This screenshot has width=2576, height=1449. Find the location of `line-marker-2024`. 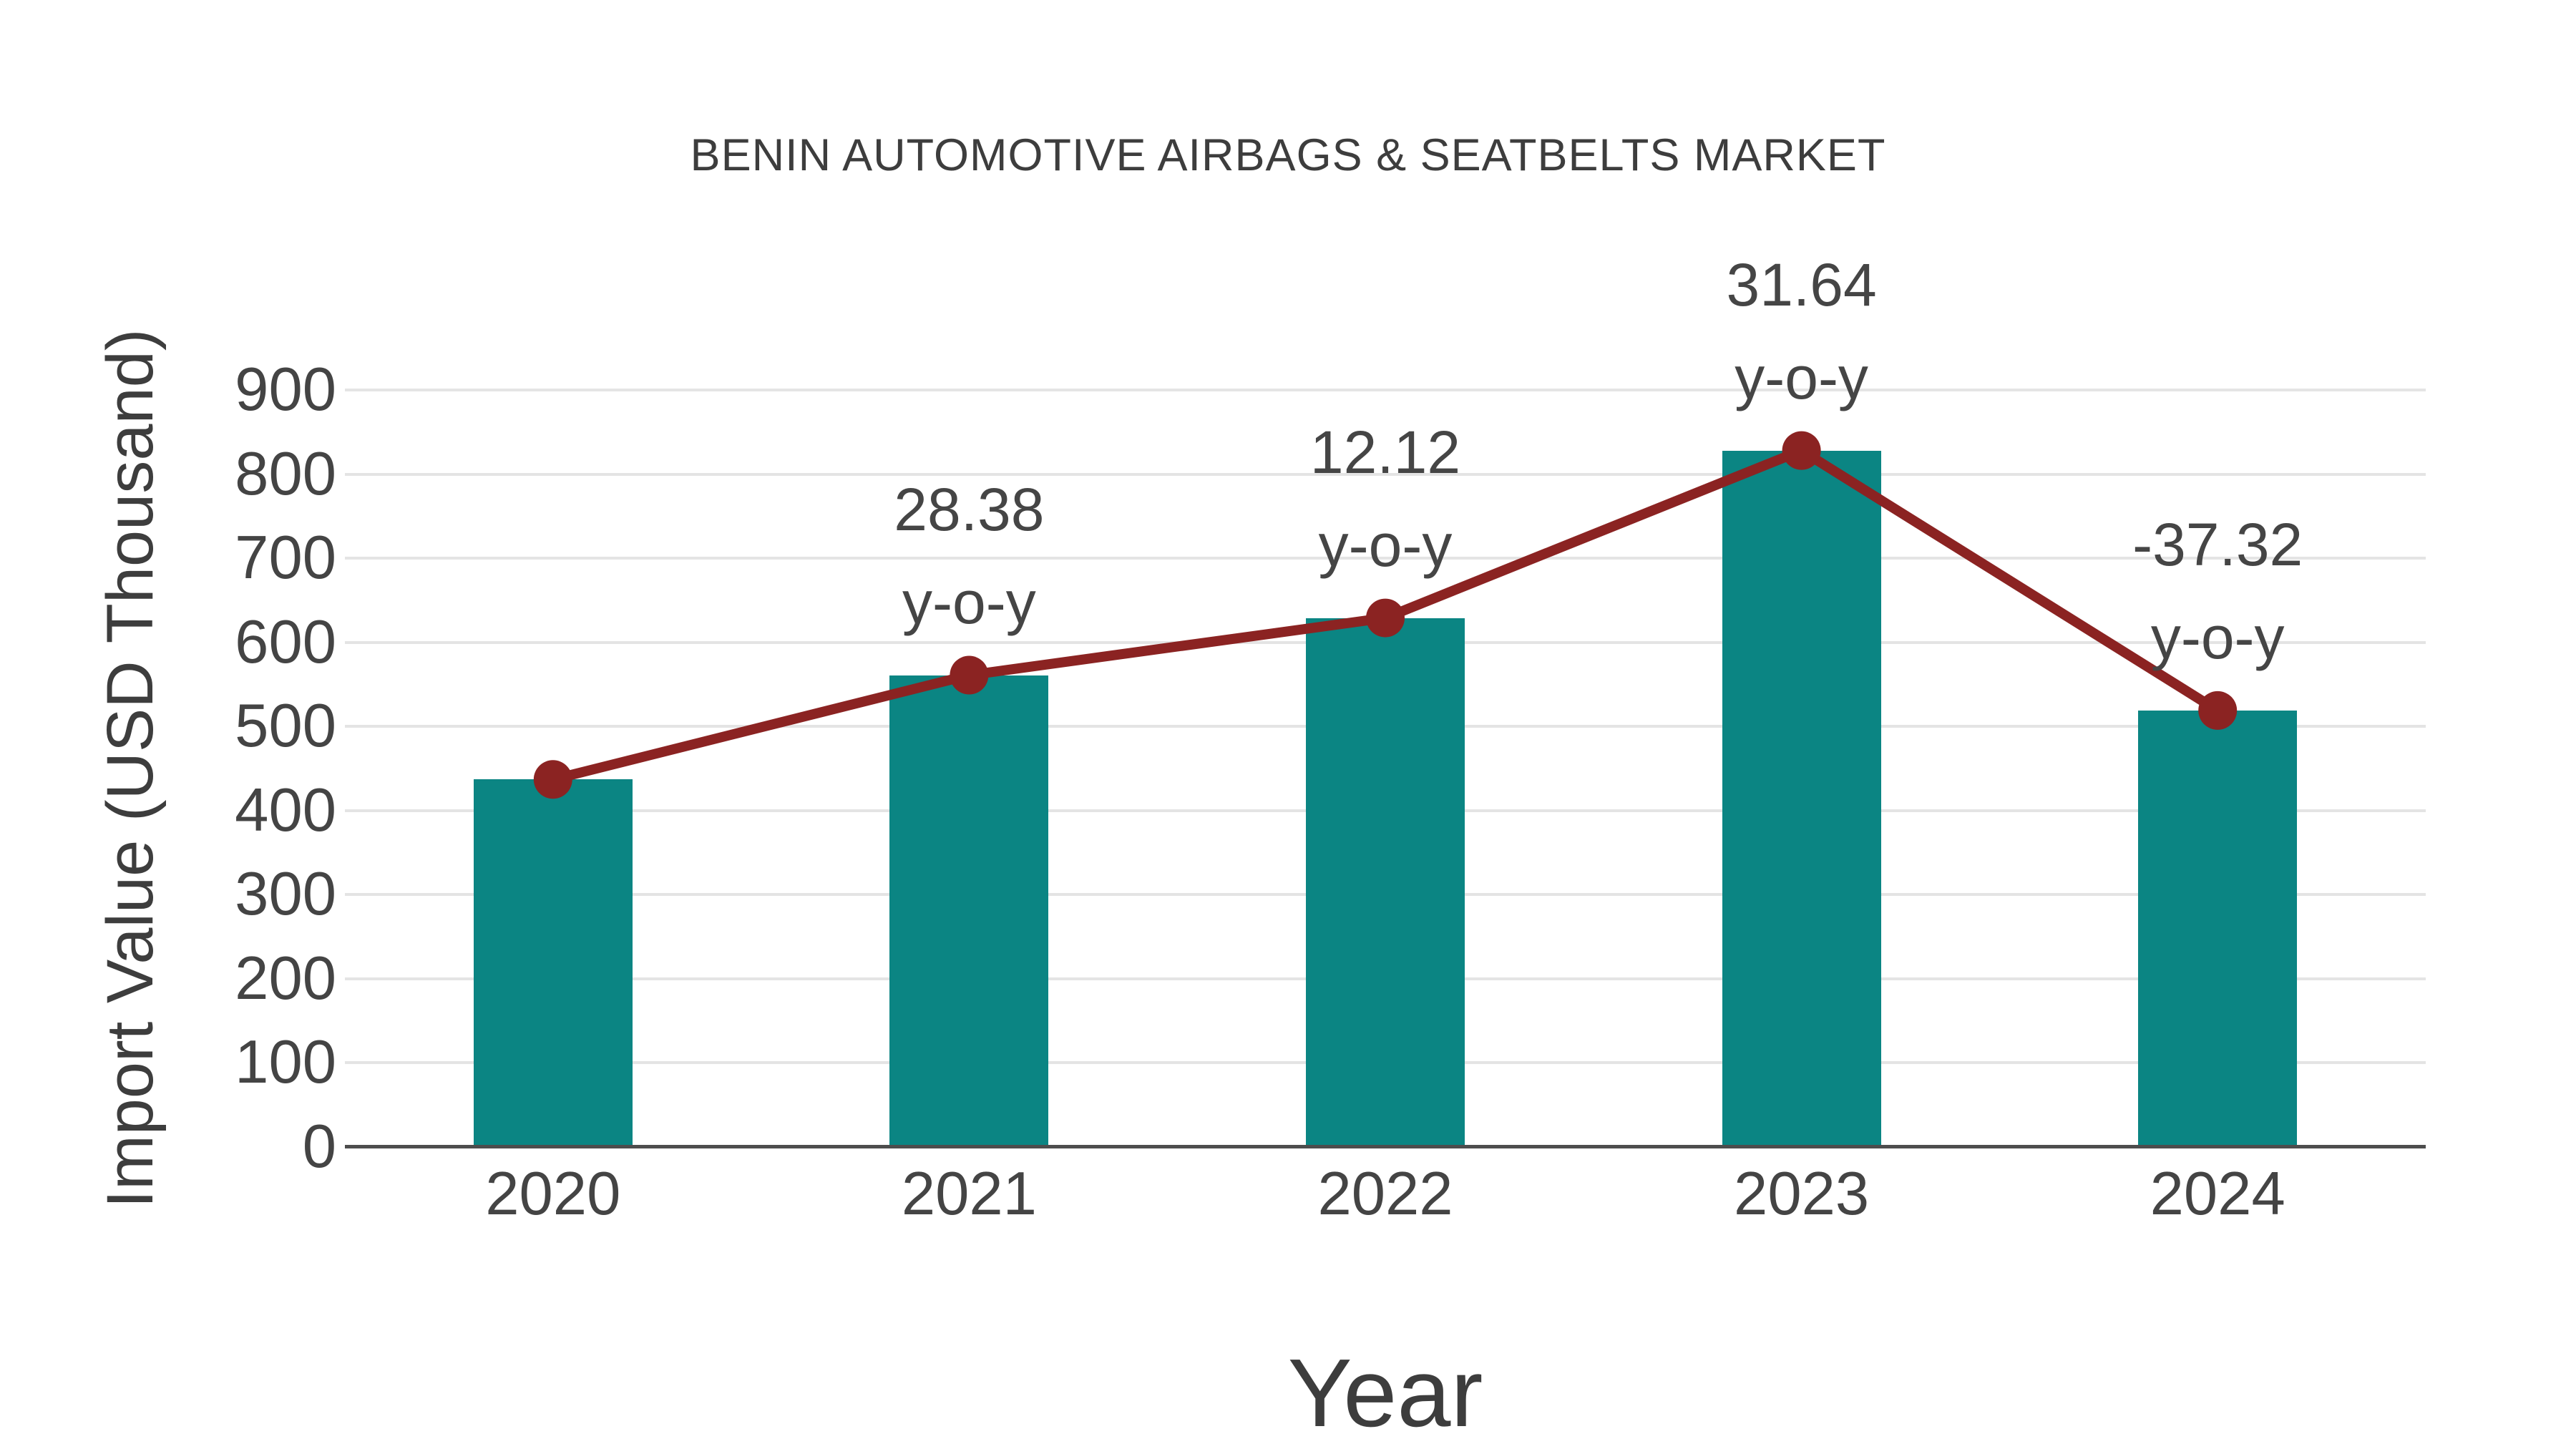

line-marker-2024 is located at coordinates (2218, 710).